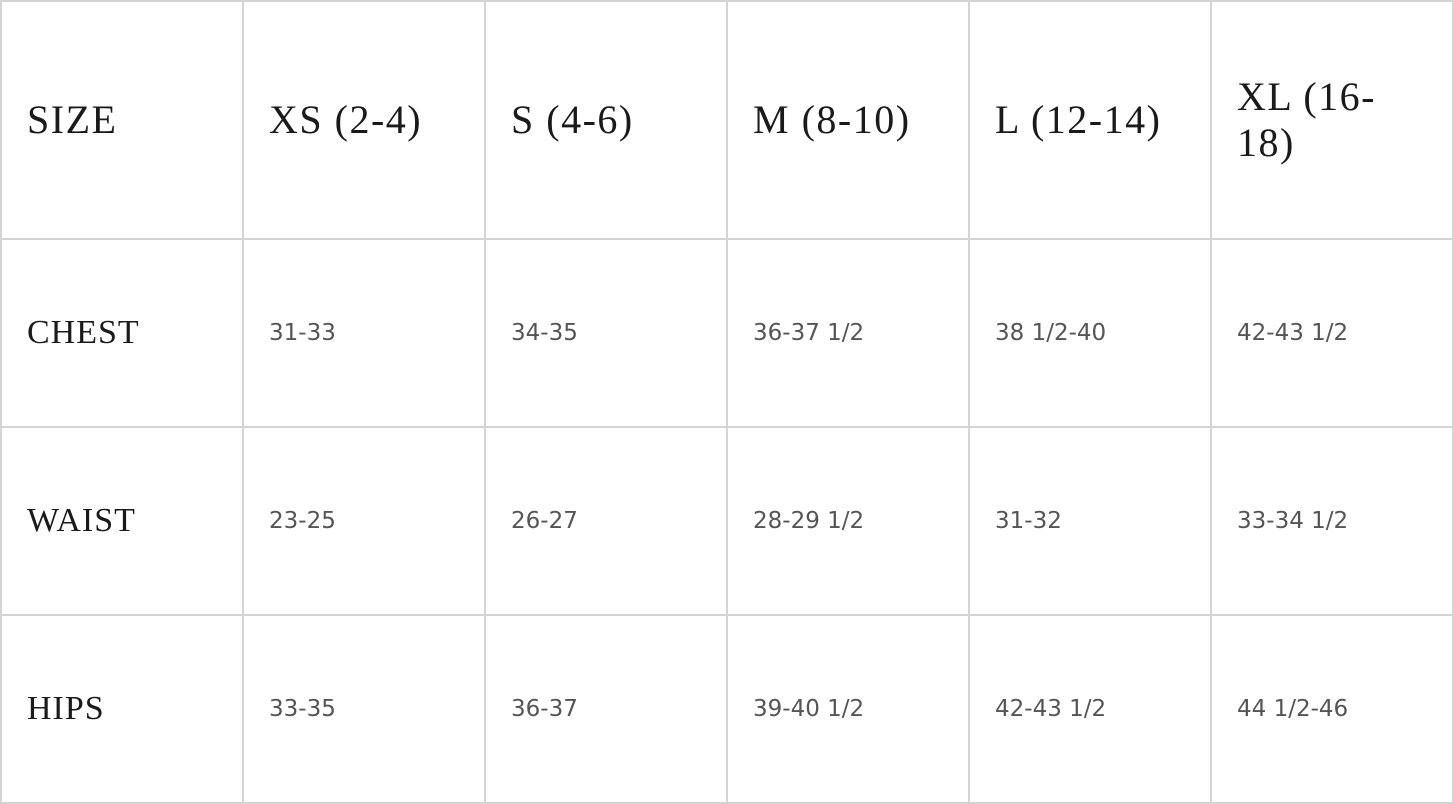 This screenshot has width=1454, height=804. I want to click on header-xs: XS (2-4), so click(364, 120).